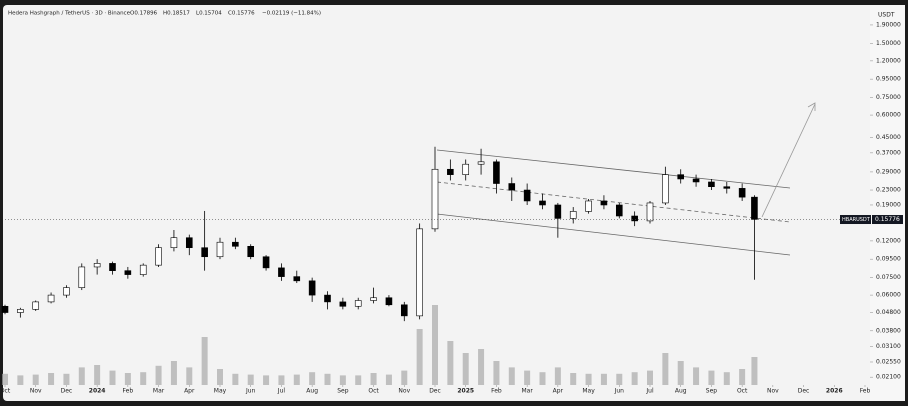  Describe the element at coordinates (558, 391) in the screenshot. I see `x-tick-label: Apr` at that location.